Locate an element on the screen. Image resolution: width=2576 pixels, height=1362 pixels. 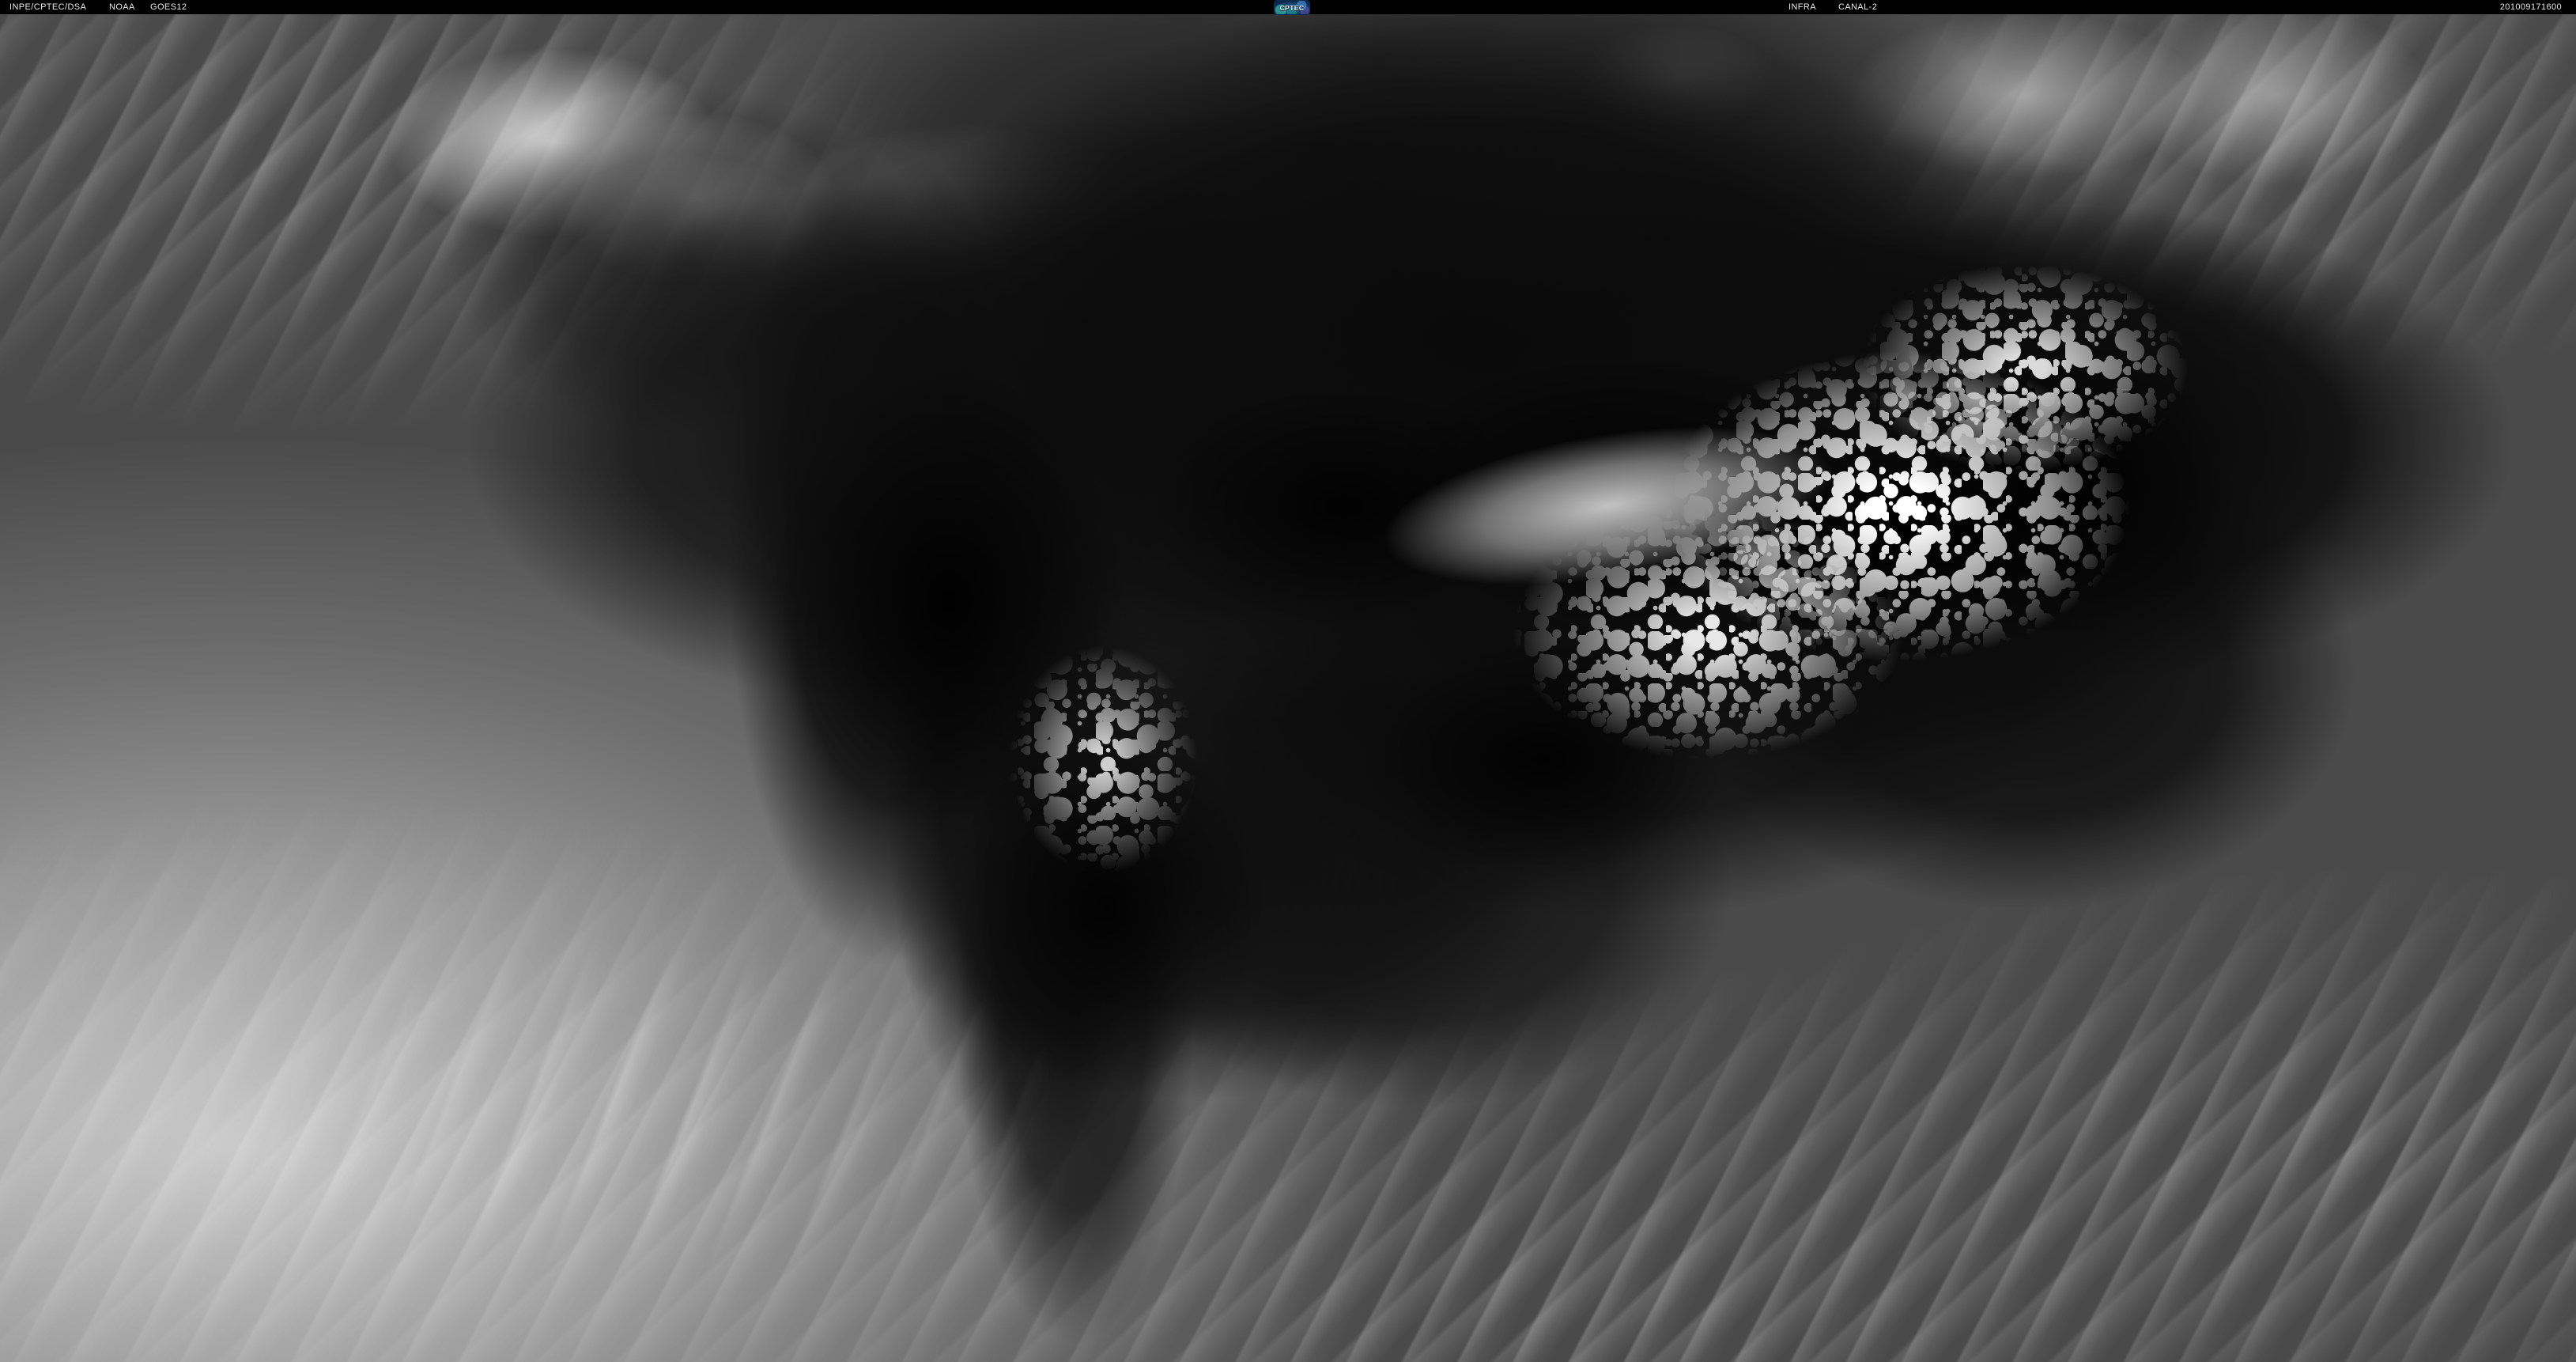
cptec-logo: CPTEC is located at coordinates (1292, 8).